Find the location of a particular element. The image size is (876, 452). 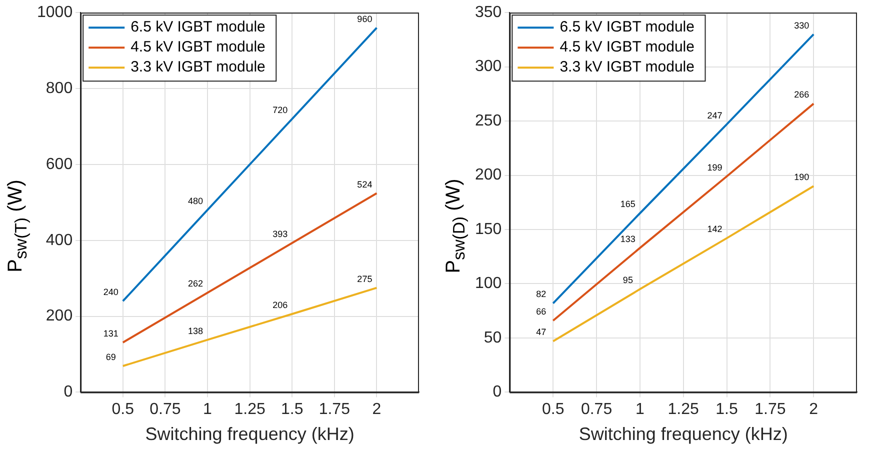

data-label: 47 is located at coordinates (541, 332).